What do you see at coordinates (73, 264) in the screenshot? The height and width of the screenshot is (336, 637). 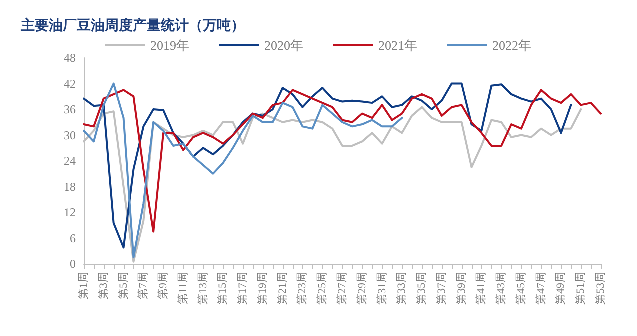 I see `y-tick-label: 0` at bounding box center [73, 264].